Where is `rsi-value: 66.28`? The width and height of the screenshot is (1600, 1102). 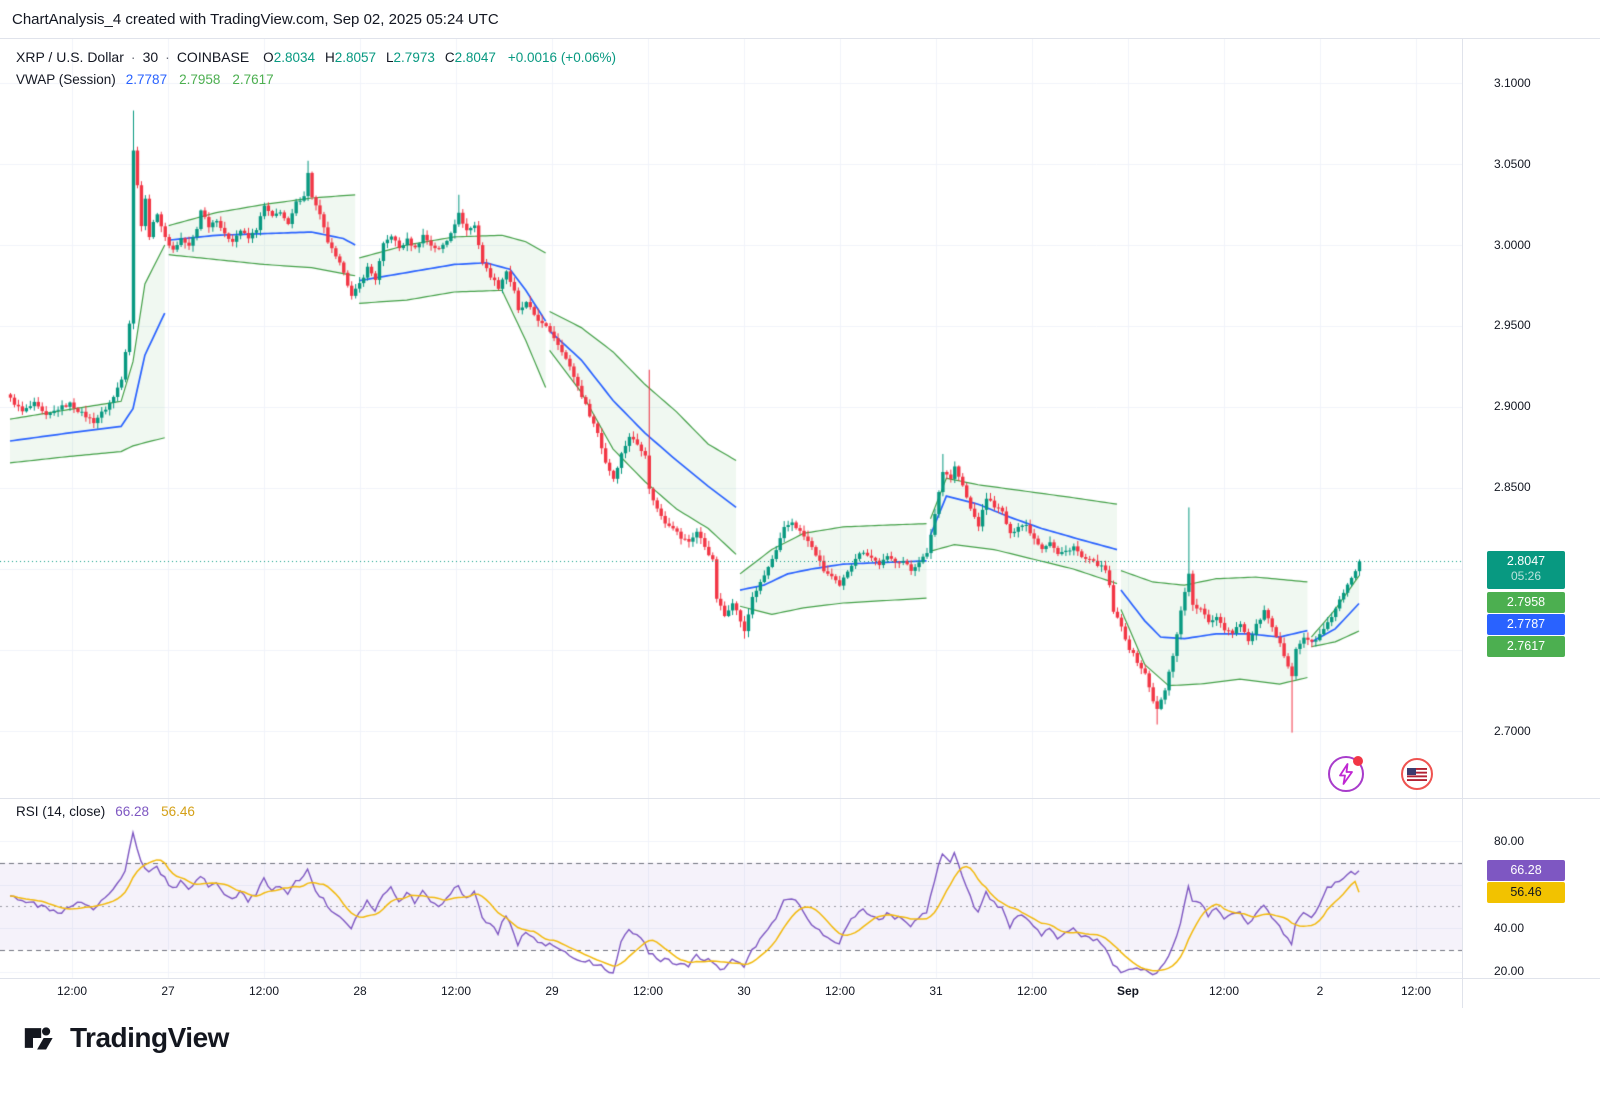
rsi-value: 66.28 is located at coordinates (132, 811).